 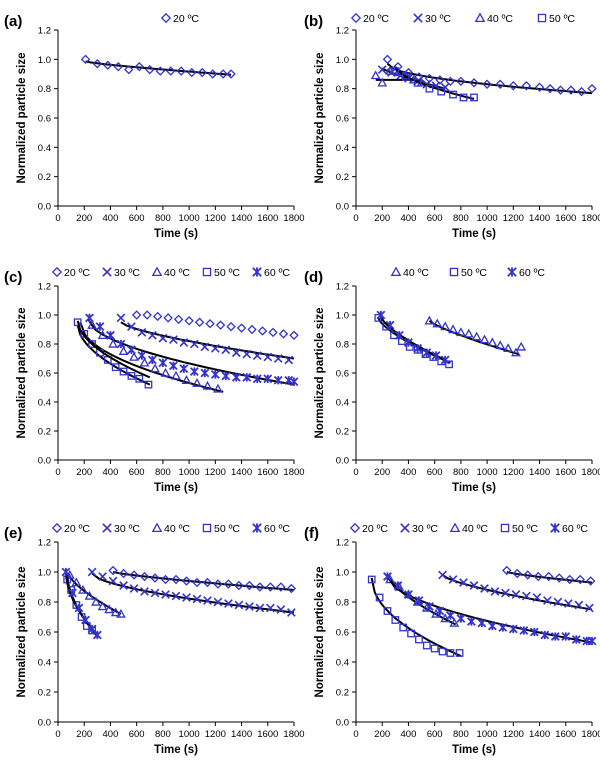 I want to click on series-60c, so click(x=81, y=603).